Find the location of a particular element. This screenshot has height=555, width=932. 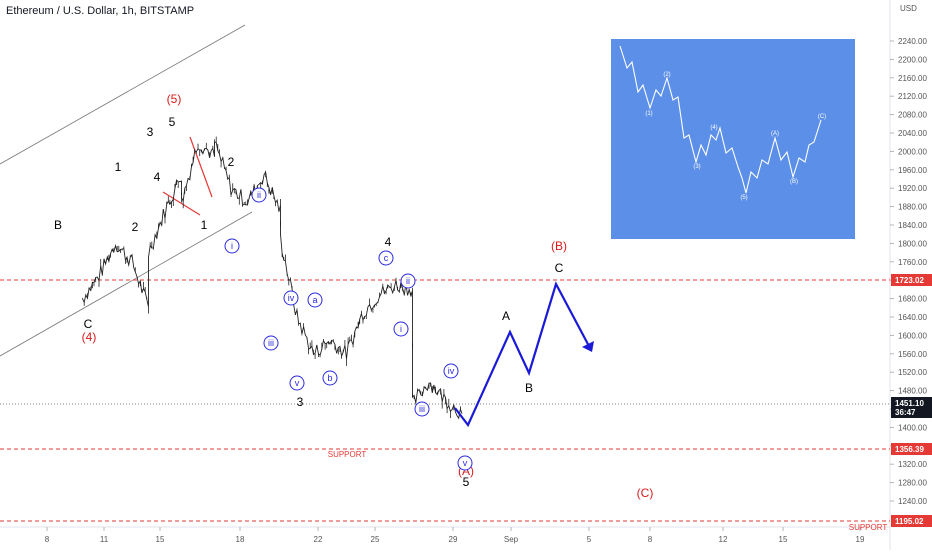

x-tick-label: 19 is located at coordinates (860, 539).